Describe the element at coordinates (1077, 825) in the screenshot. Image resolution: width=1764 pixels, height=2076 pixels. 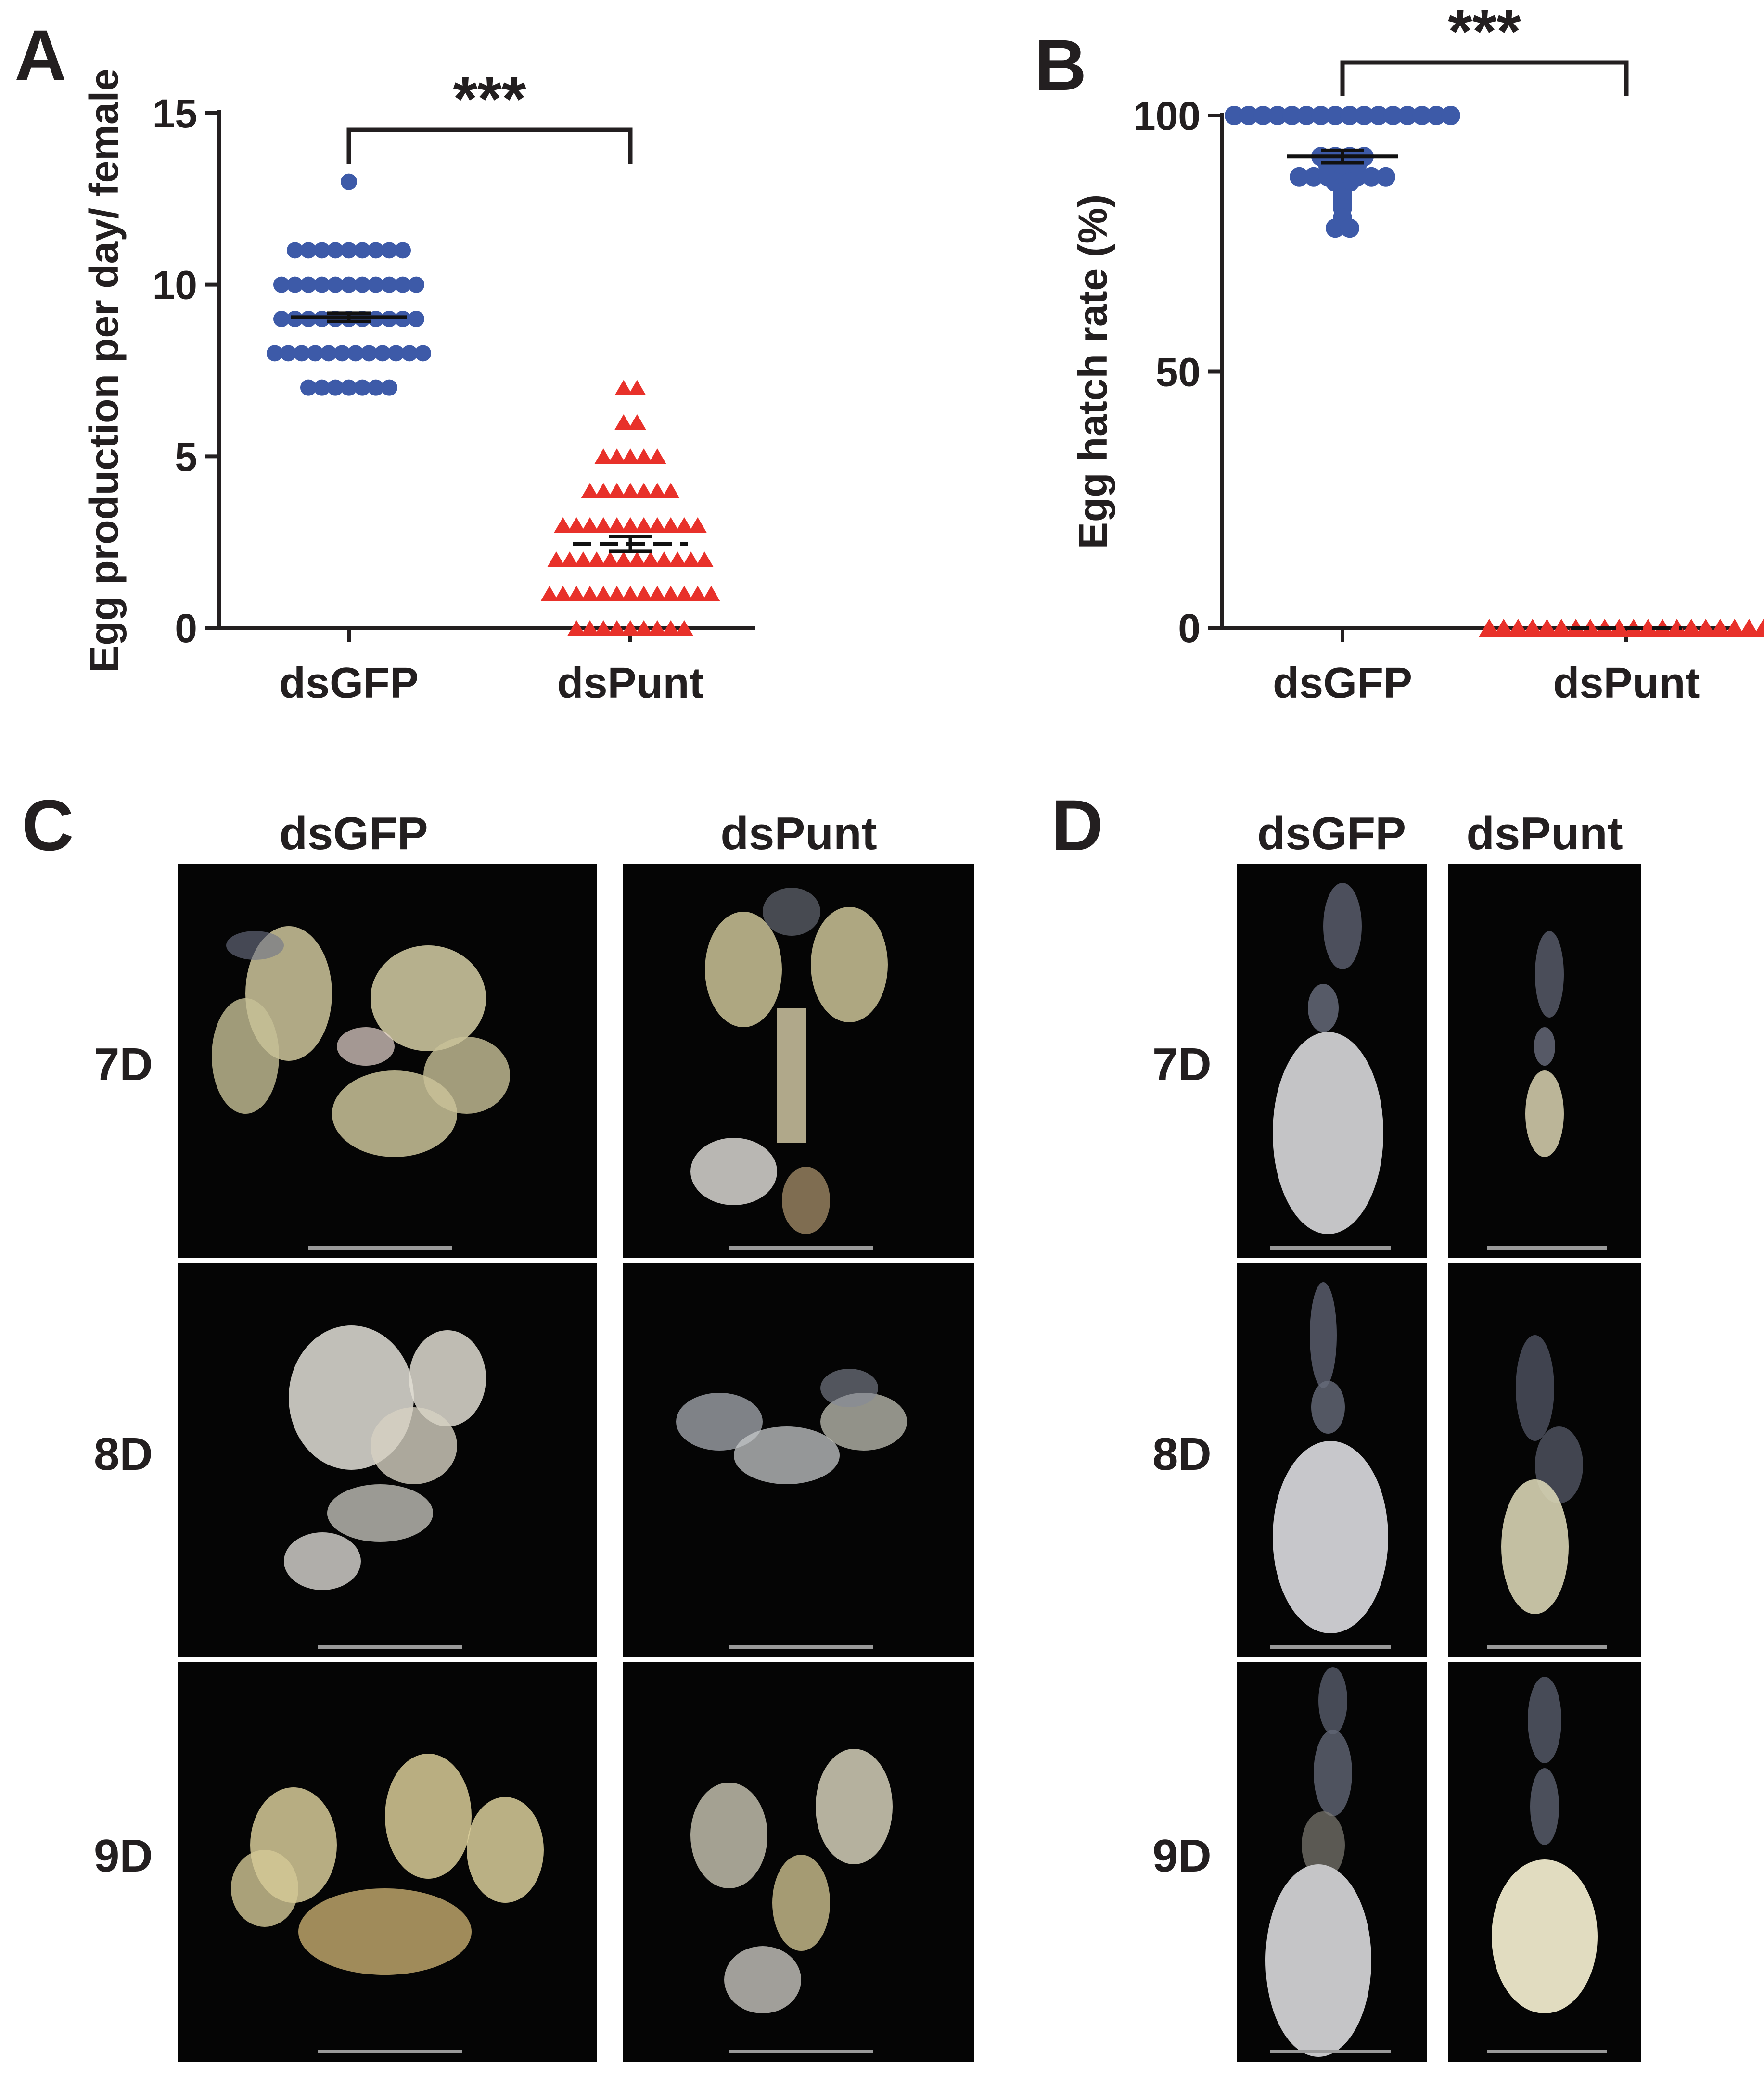
I see `panel-label-d: D` at that location.